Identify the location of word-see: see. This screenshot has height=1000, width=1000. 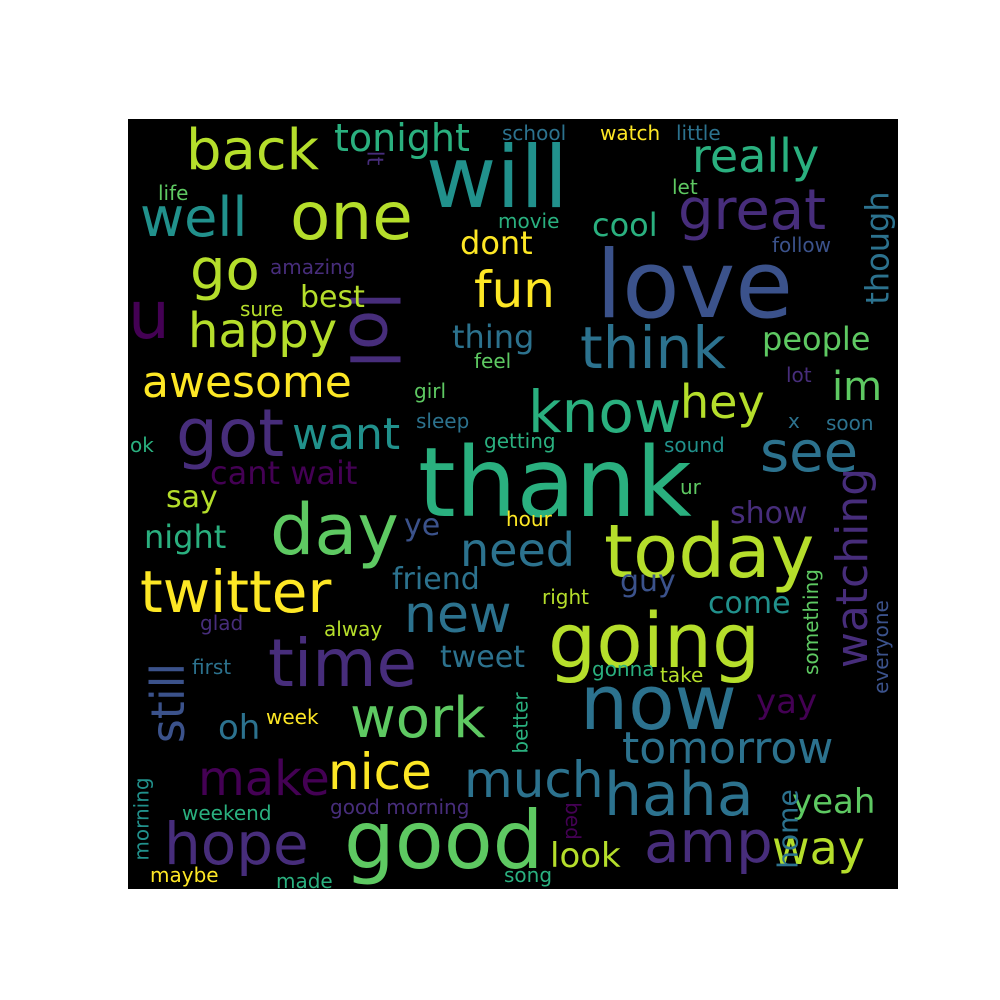
(809, 452).